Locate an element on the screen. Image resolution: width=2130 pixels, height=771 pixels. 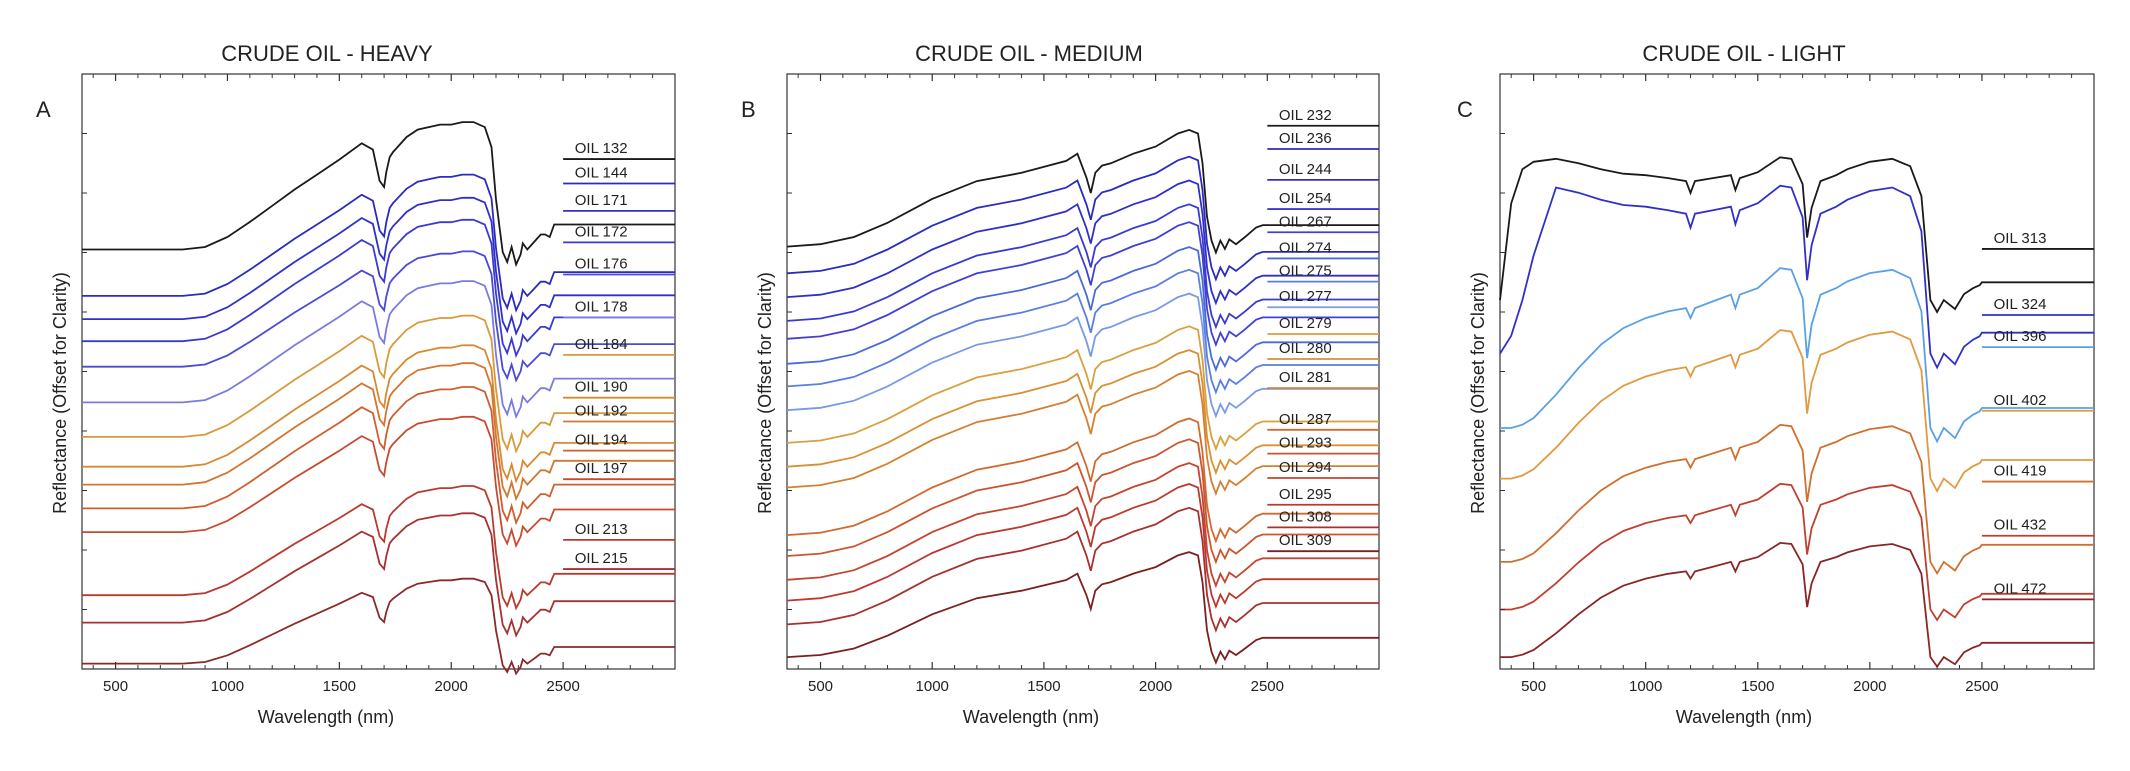
series-label: OIL 279 is located at coordinates (1305, 323).